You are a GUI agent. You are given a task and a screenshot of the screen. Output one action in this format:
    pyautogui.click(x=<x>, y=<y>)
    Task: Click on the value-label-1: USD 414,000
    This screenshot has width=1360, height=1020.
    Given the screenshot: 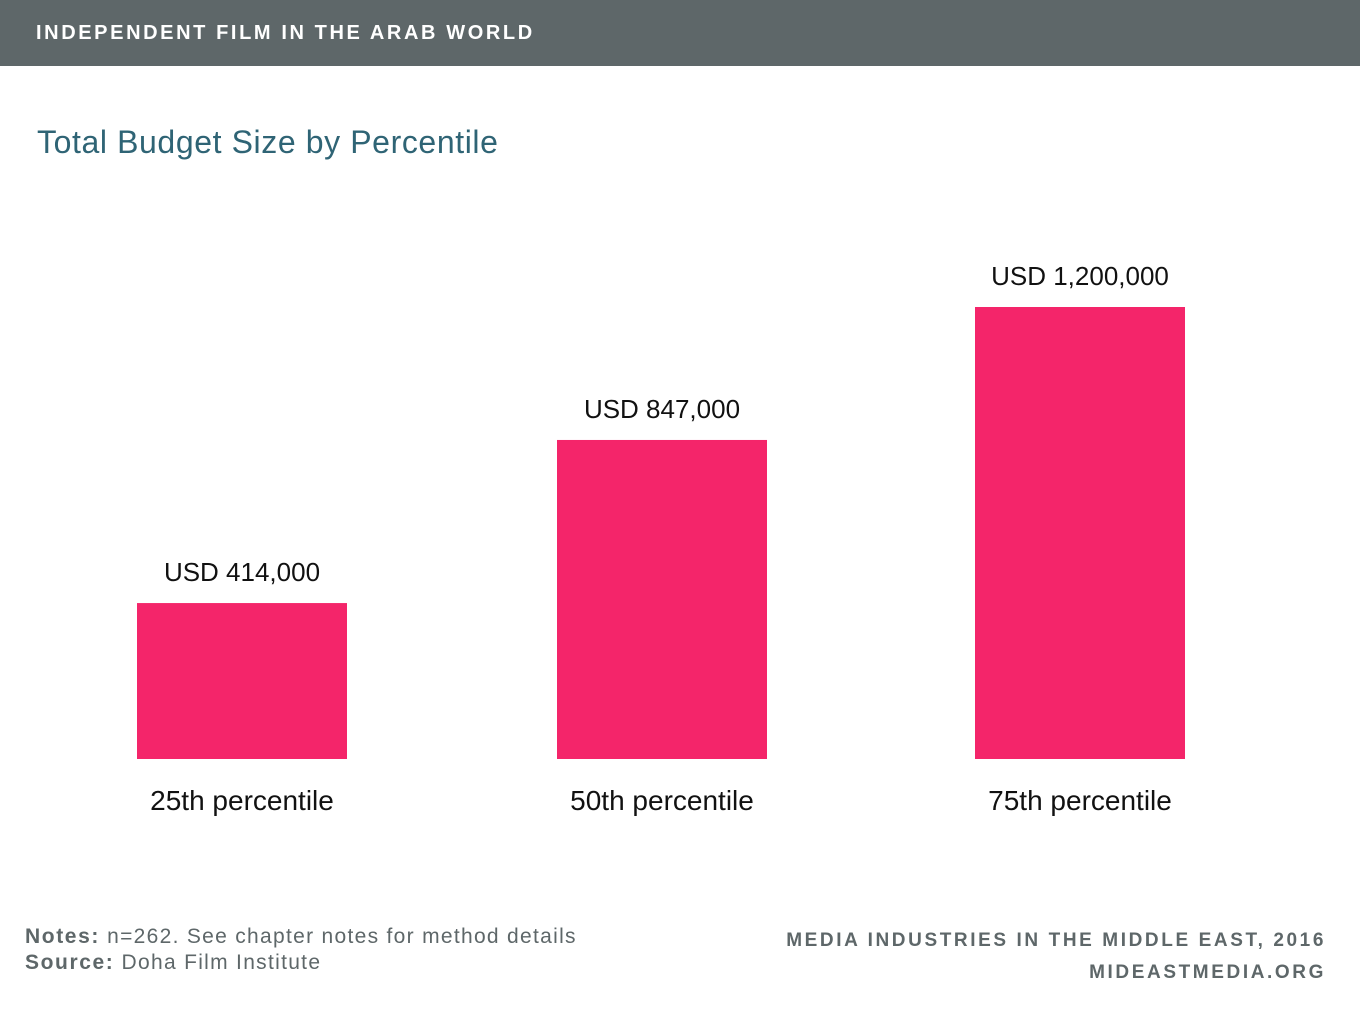 What is the action you would take?
    pyautogui.click(x=242, y=572)
    